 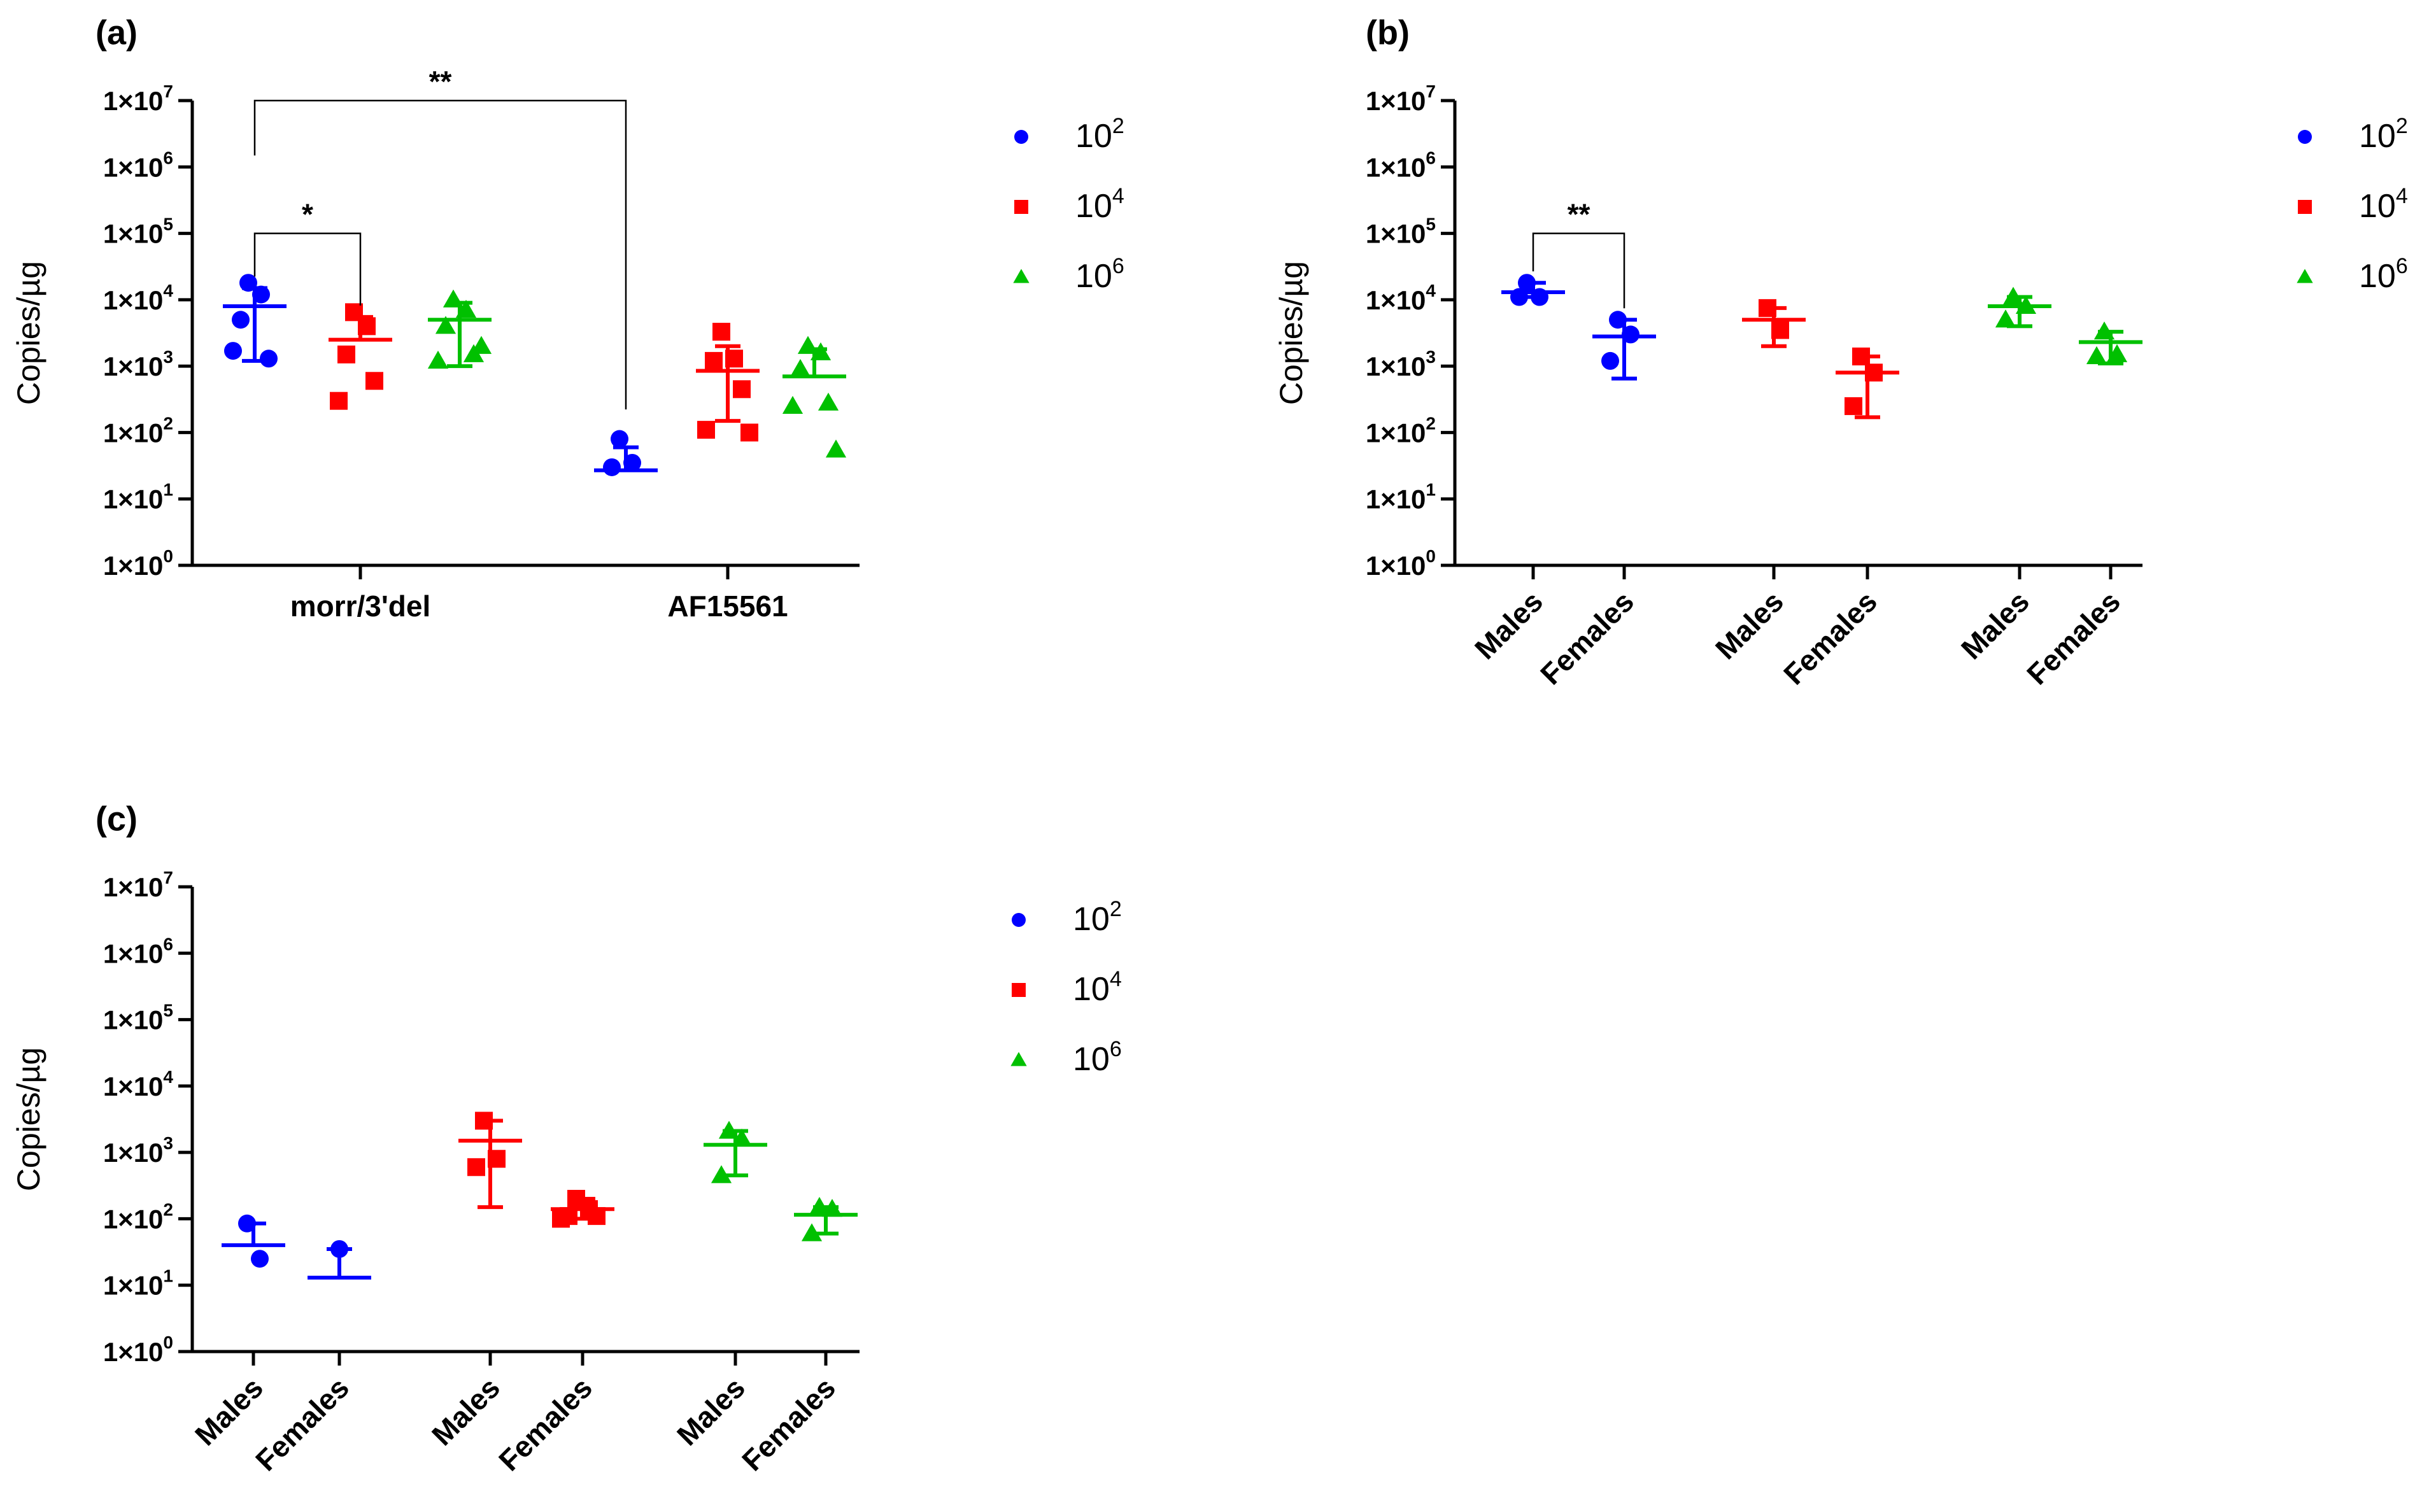 I want to click on legend-label-exponent: 2, so click(x=1116, y=909).